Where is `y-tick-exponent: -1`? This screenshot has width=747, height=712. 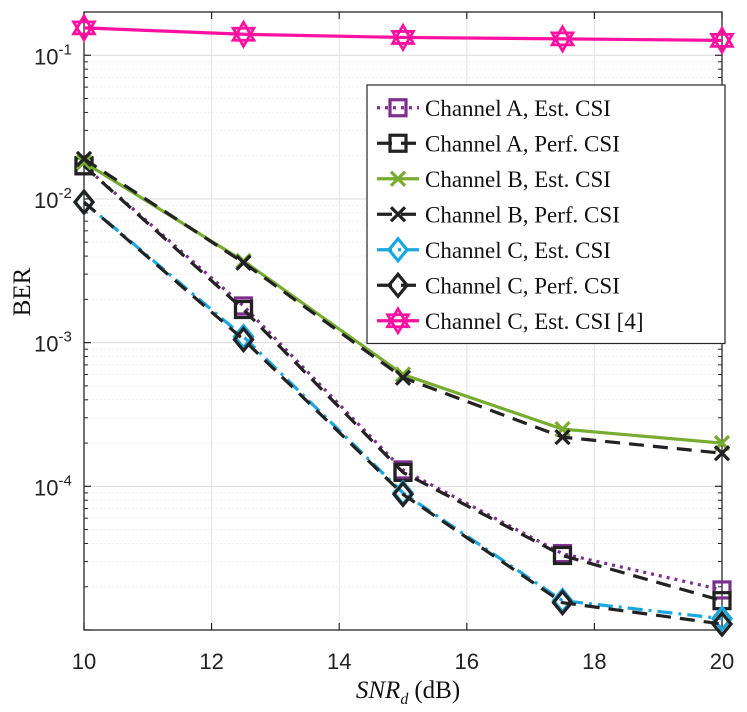 y-tick-exponent: -1 is located at coordinates (64, 49).